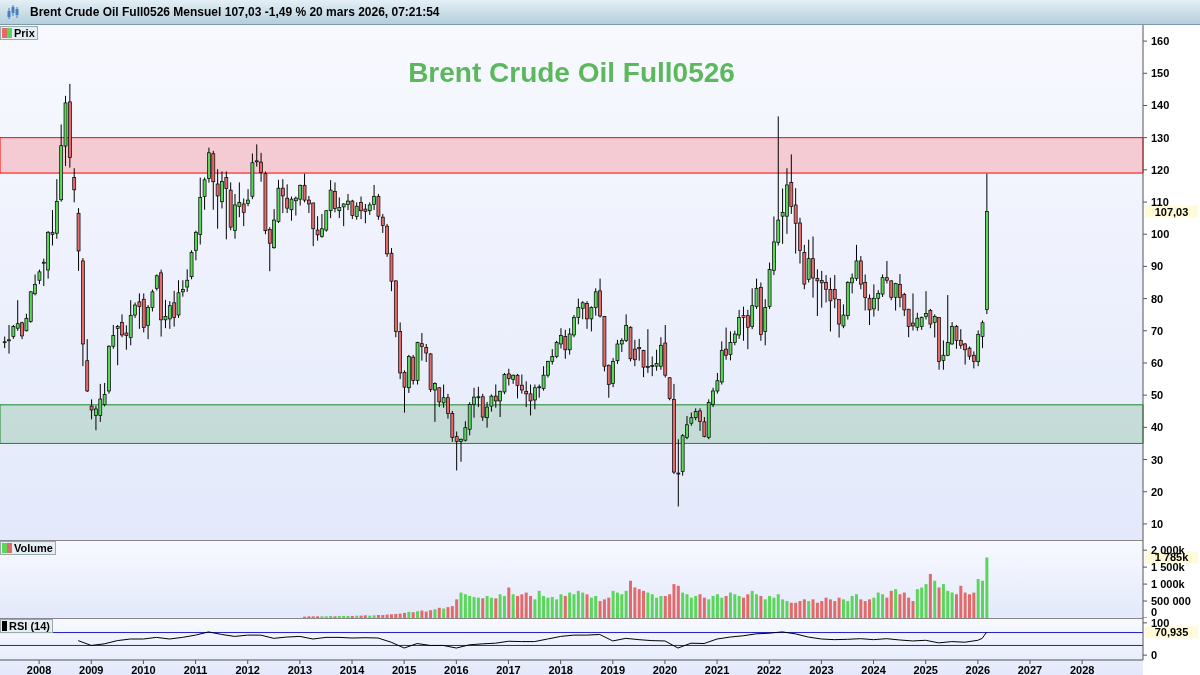 This screenshot has height=675, width=1200. I want to click on y-tick-label: 130, so click(1160, 137).